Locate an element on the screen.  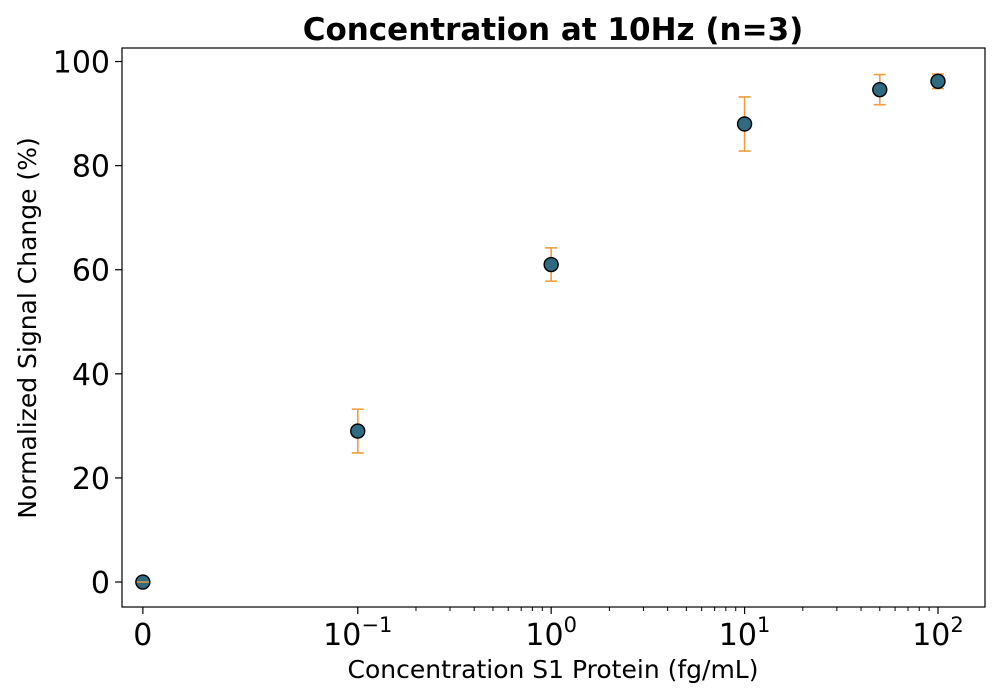
x-tick-label: 0 is located at coordinates (142, 635).